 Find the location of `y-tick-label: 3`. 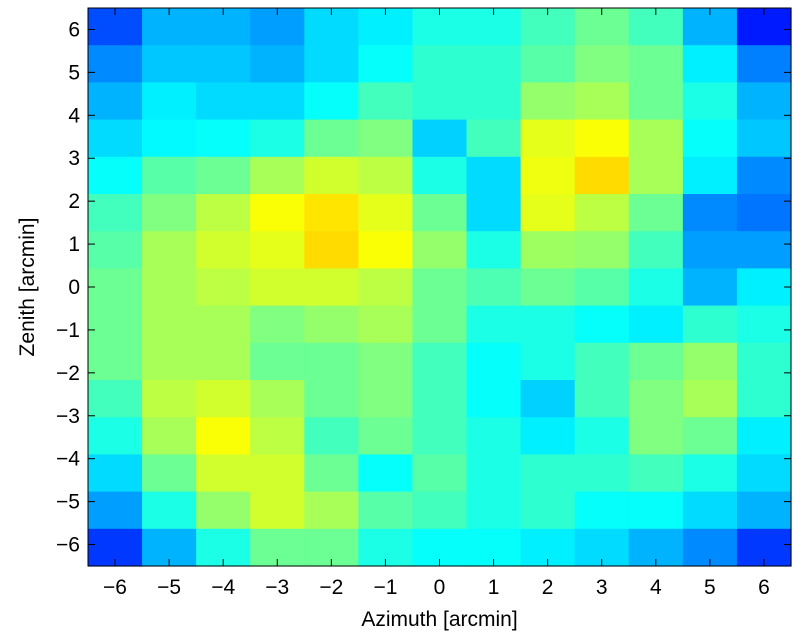

y-tick-label: 3 is located at coordinates (74, 158).